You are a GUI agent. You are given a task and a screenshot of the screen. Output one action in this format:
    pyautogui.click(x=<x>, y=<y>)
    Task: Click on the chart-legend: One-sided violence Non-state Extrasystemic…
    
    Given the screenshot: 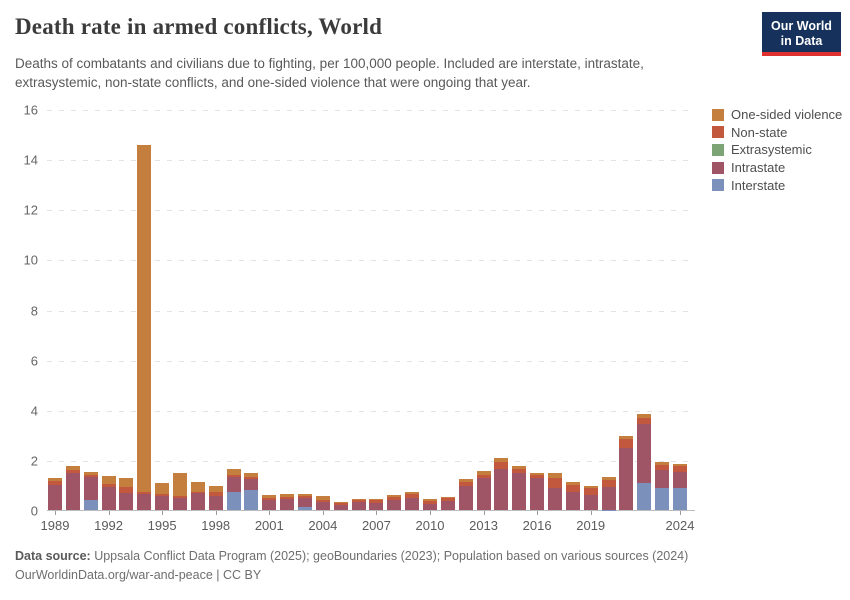 What is the action you would take?
    pyautogui.click(x=777, y=150)
    